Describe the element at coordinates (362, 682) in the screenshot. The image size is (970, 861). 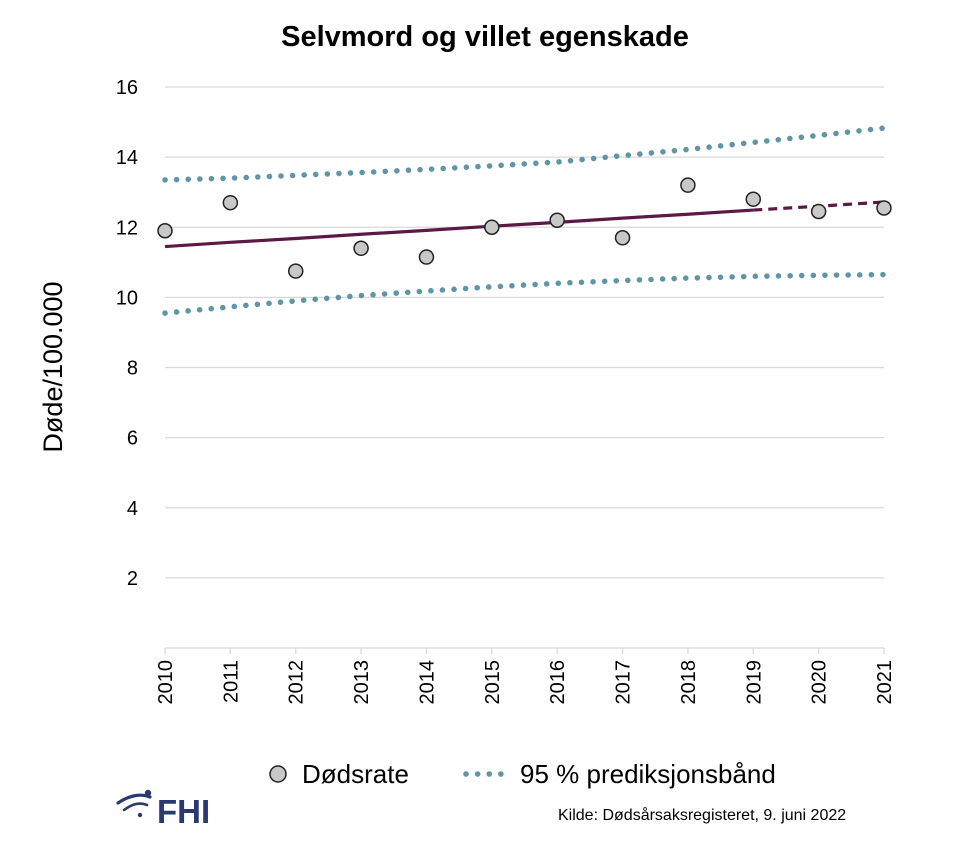
I see `x-tick-label: 2013` at that location.